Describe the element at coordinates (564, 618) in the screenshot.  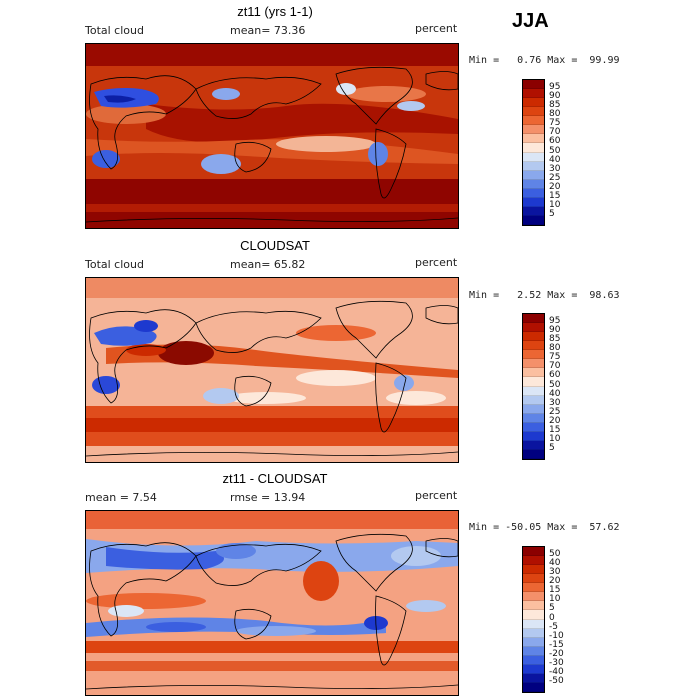
I see `panel-3-colorbar-labels: 50 40 30 20 15 10 5 0 -5 -10 -15 -20 -30 -40 -50` at that location.